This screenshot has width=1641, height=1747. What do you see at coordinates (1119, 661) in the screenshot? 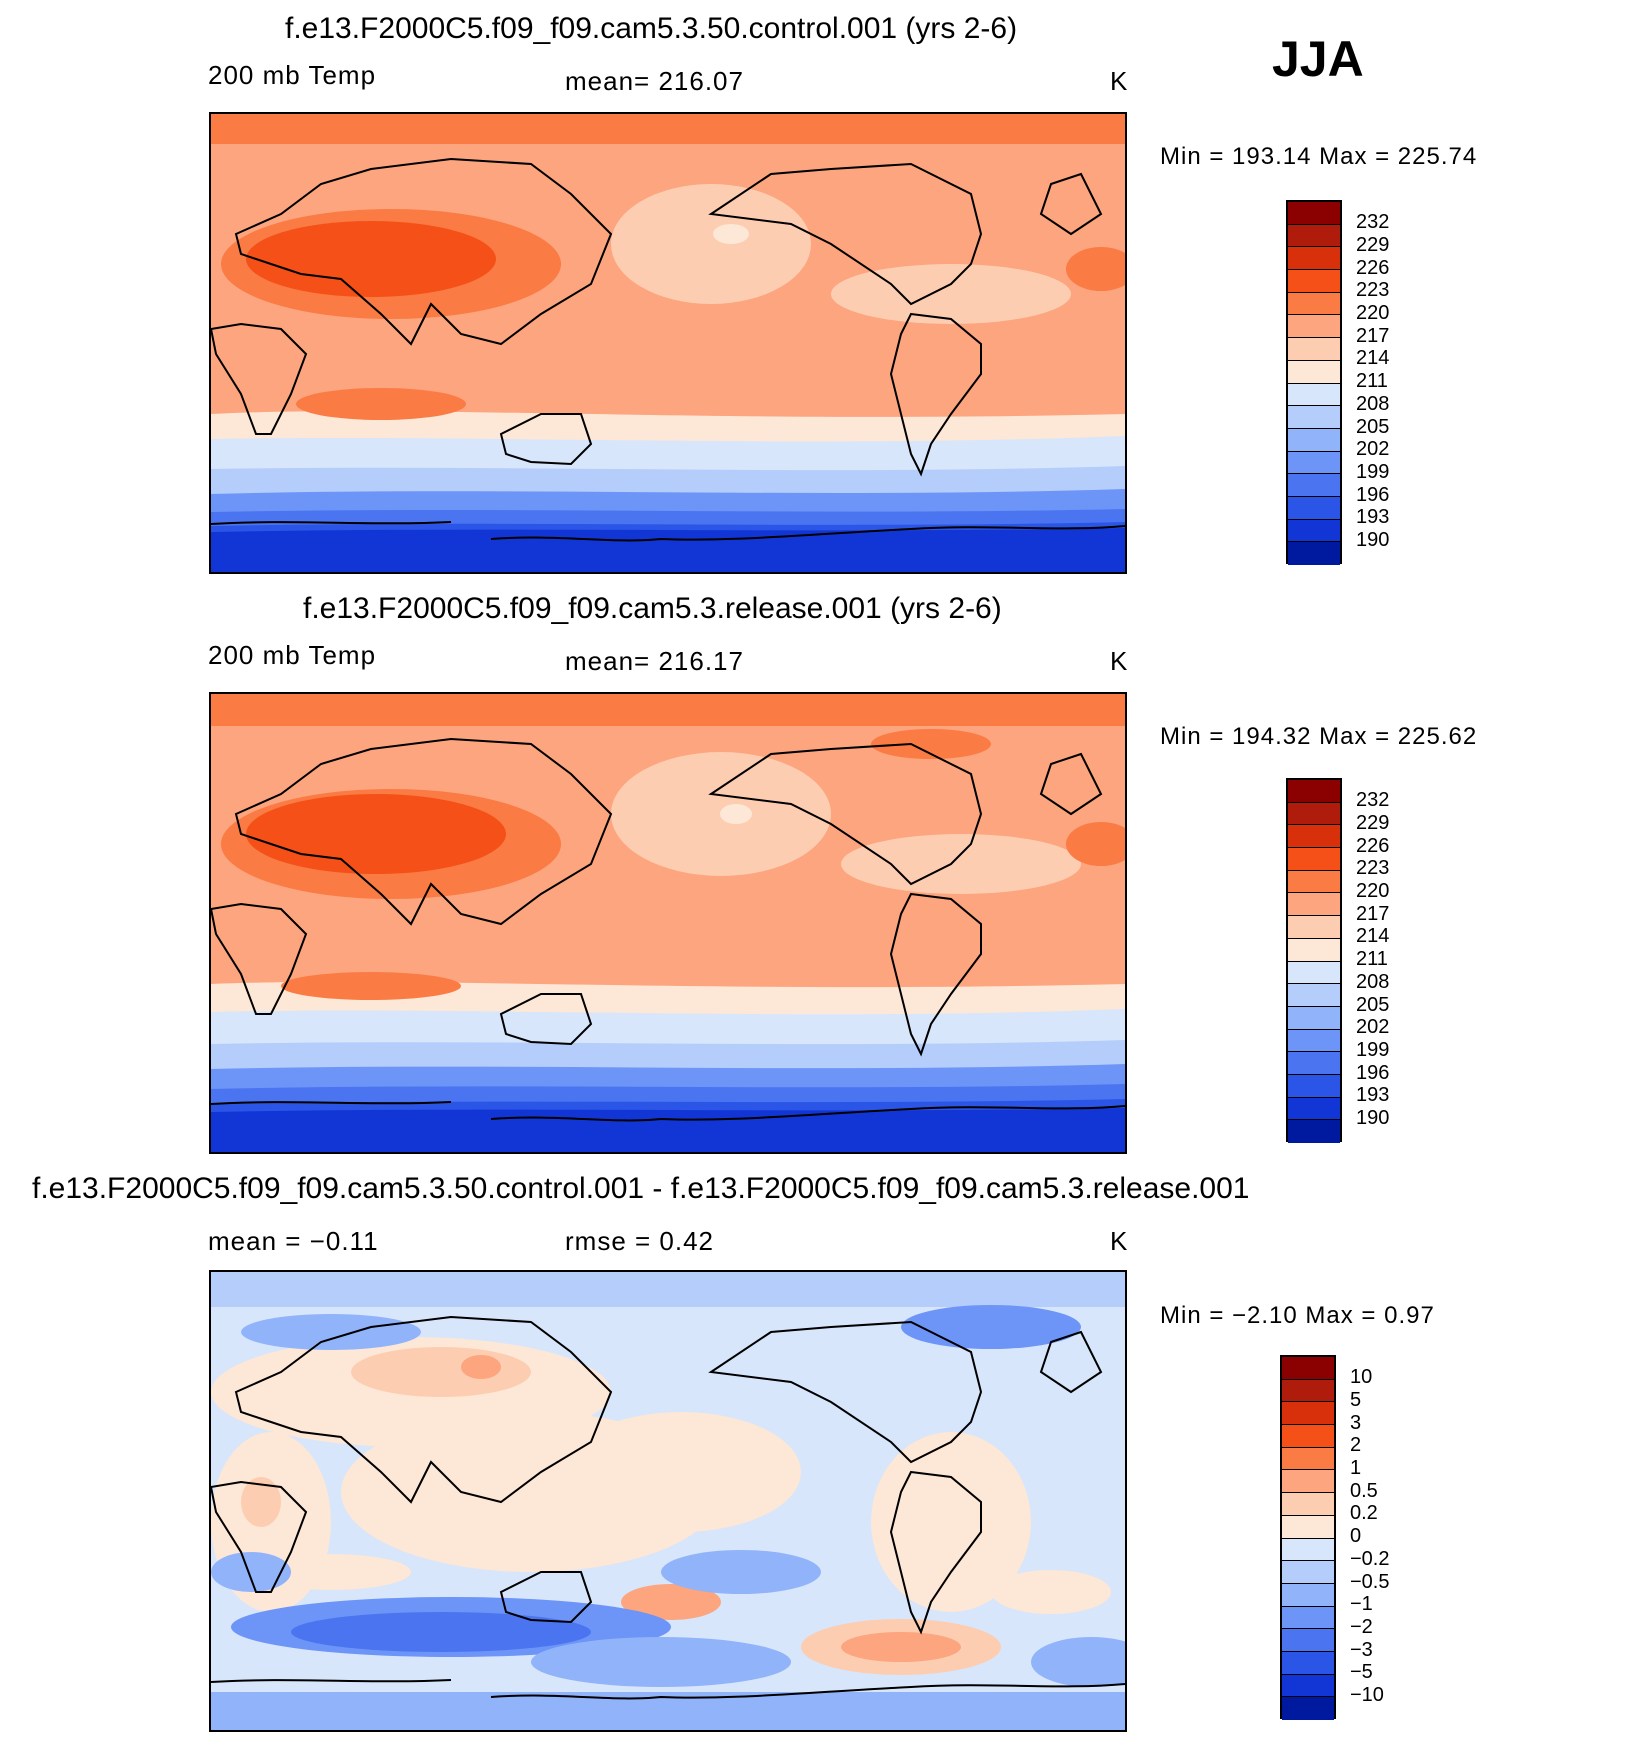
I see `panel-2-units: K` at bounding box center [1119, 661].